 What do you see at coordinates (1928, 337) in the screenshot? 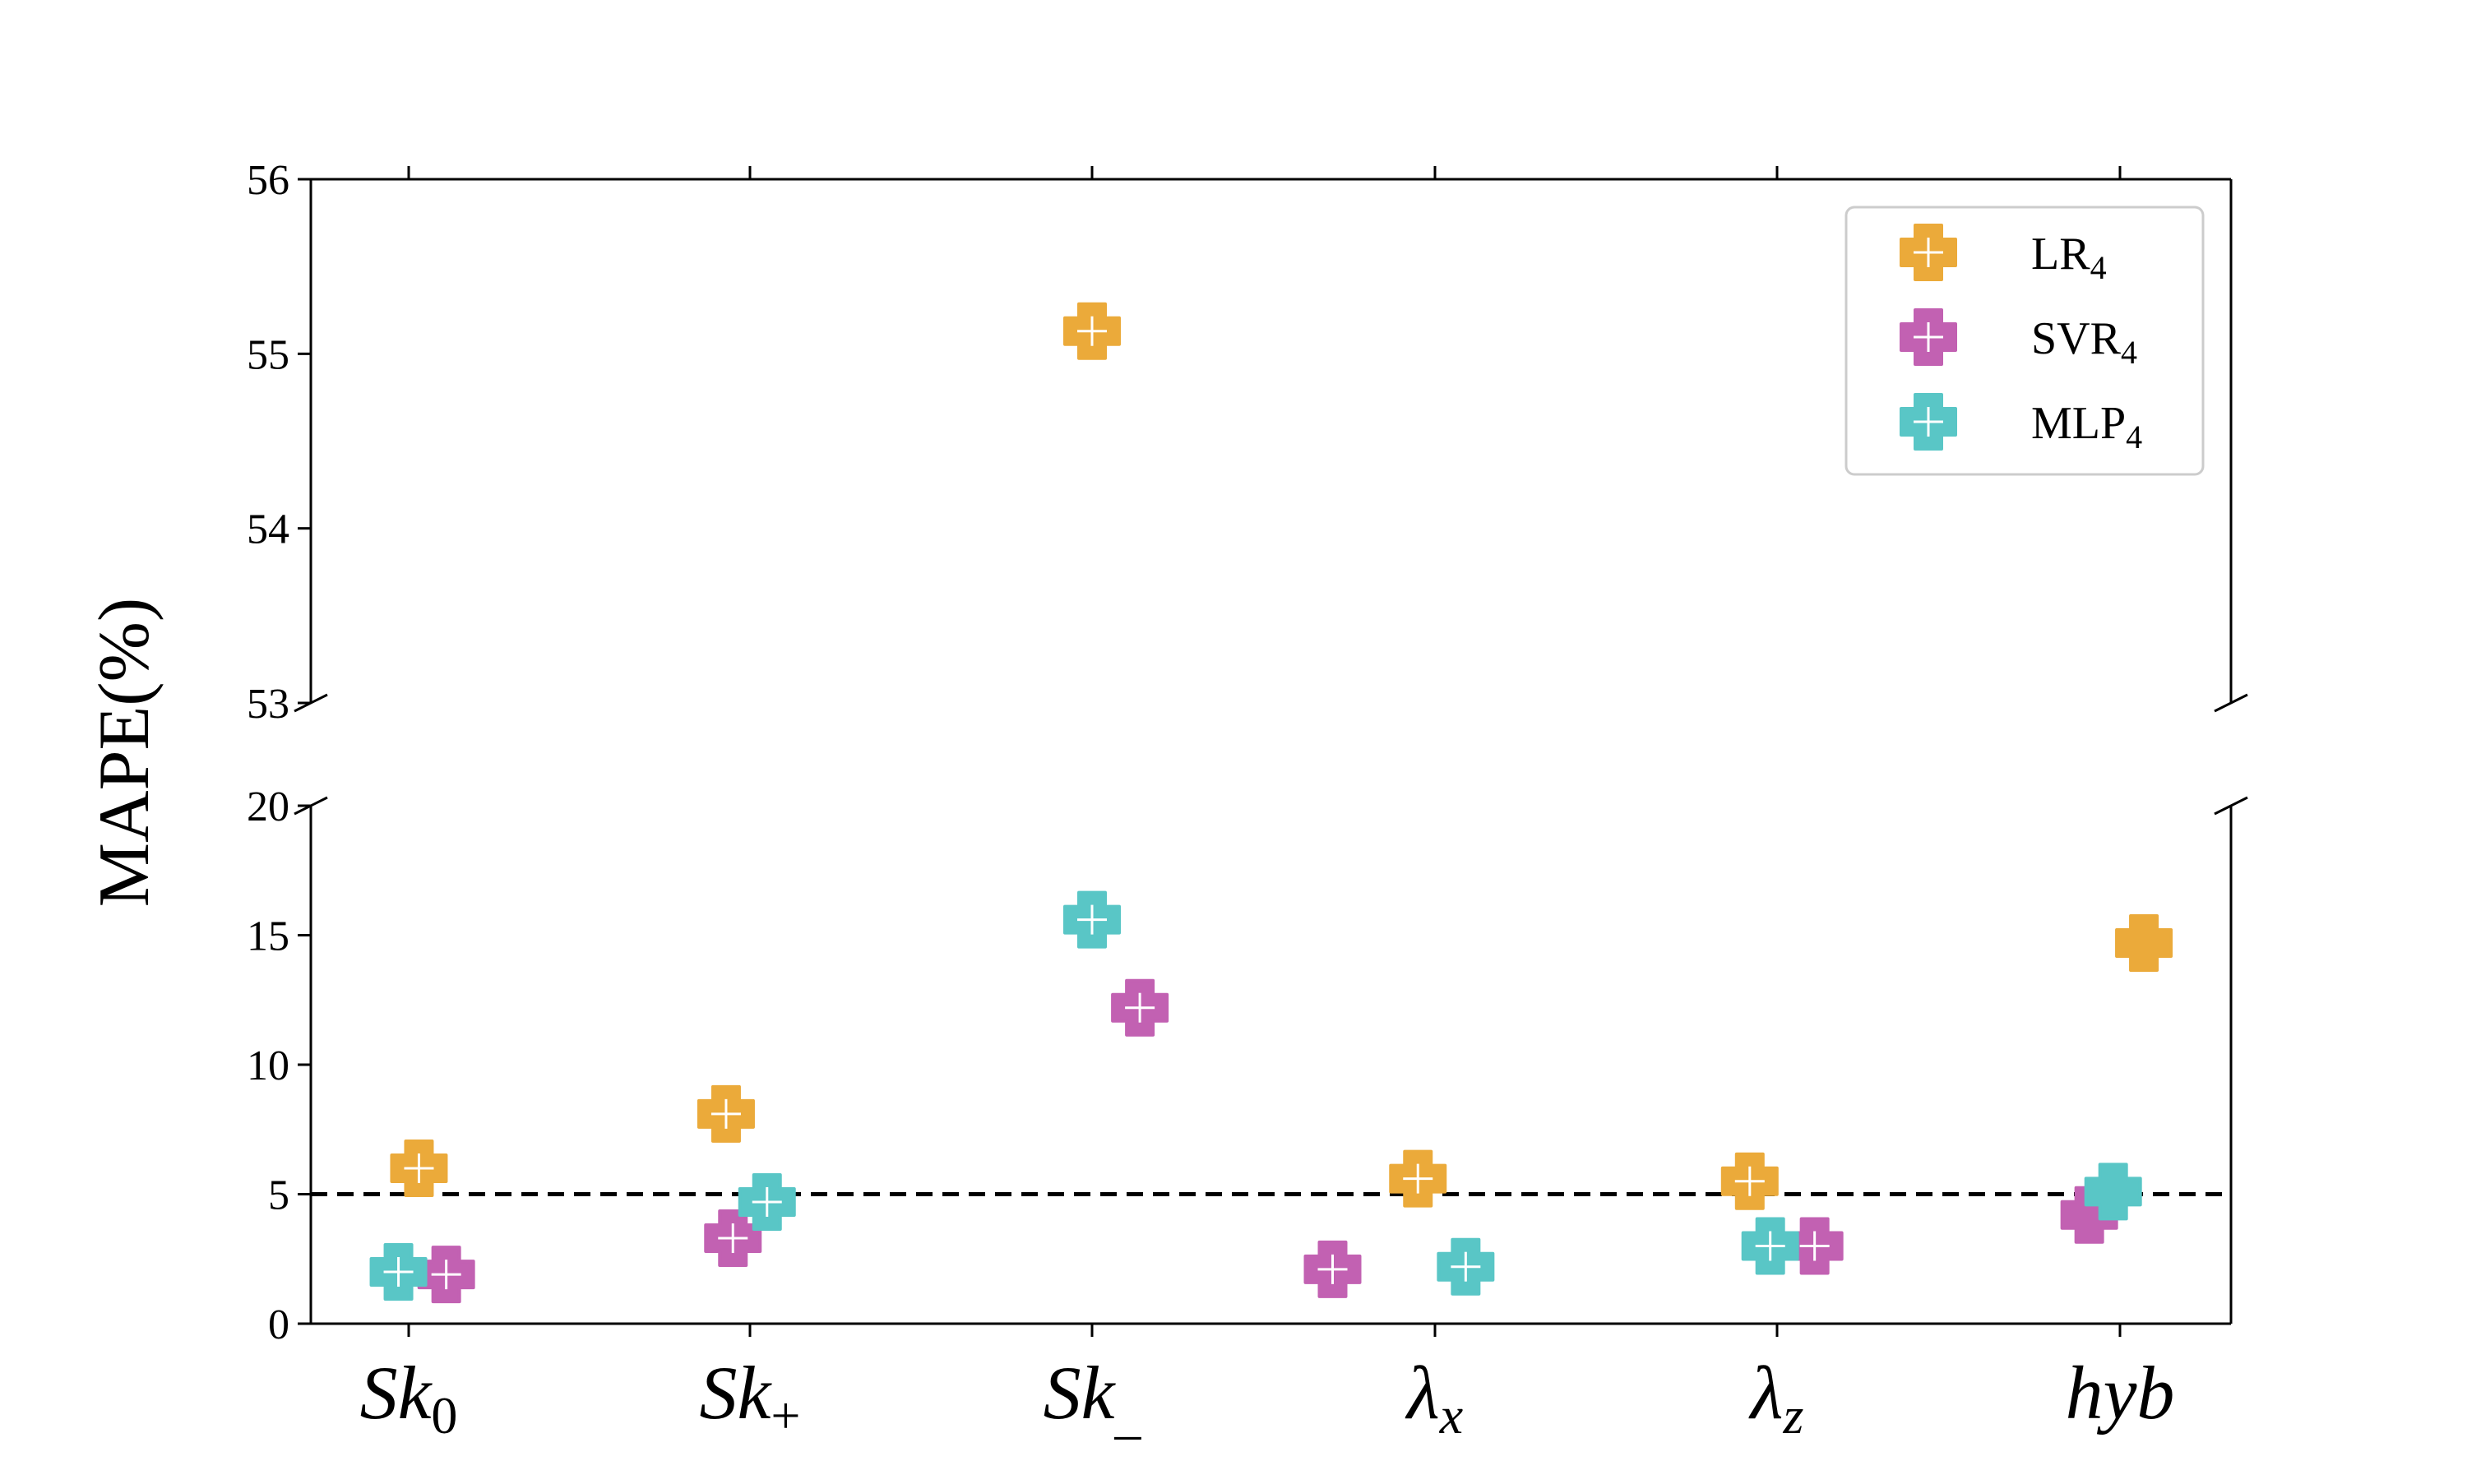
I see `legend-marker-svr` at bounding box center [1928, 337].